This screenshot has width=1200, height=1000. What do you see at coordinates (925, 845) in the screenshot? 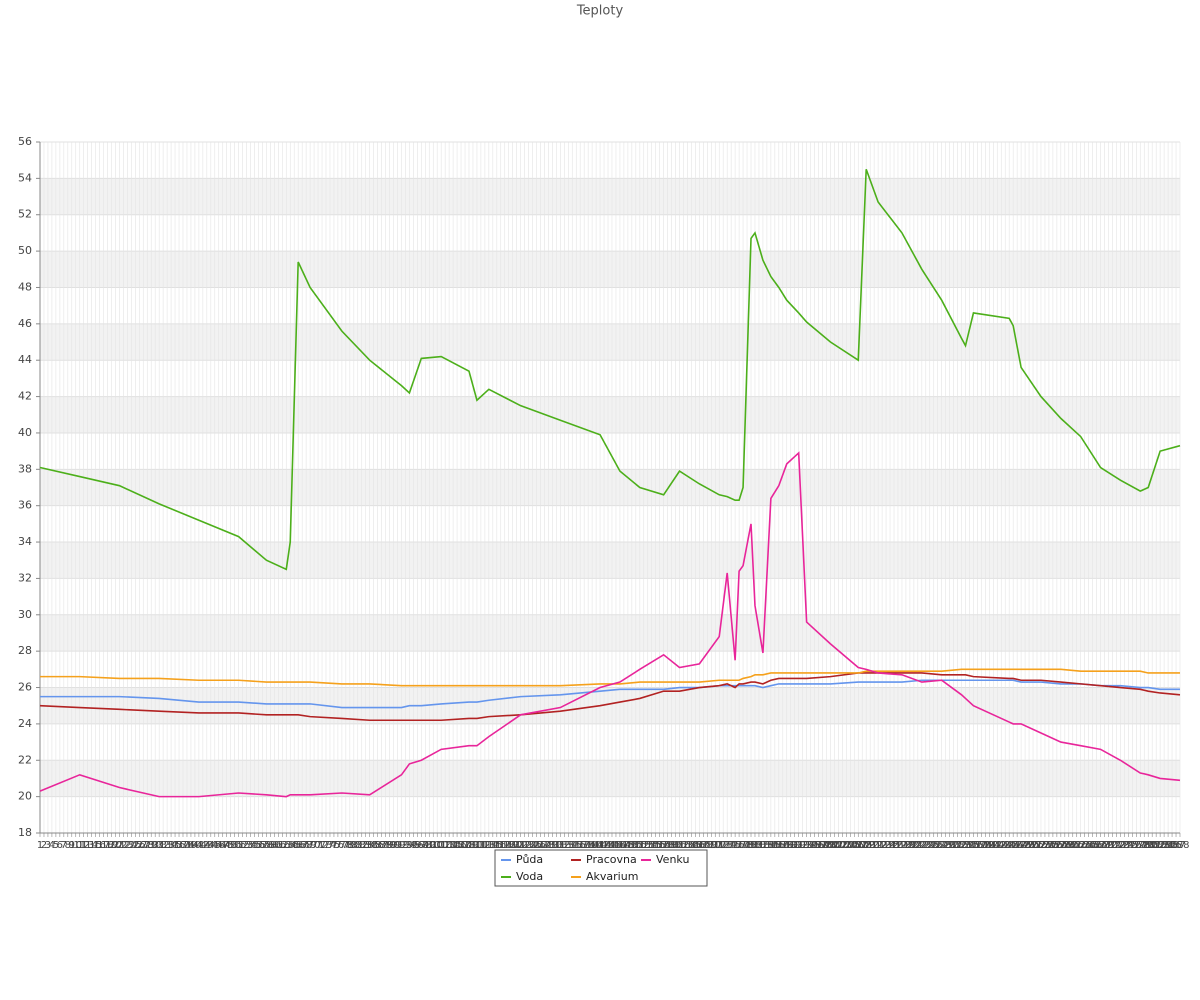
I see `x-tick-label: 224` at bounding box center [925, 845].